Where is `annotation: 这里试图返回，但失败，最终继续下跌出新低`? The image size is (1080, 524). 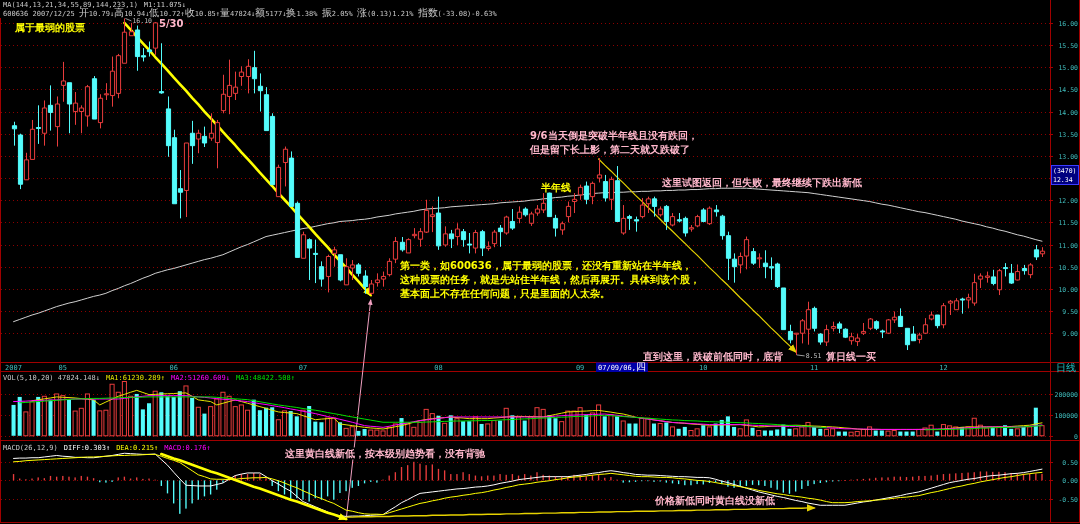
annotation: 这里试图返回，但失败，最终继续下跌出新低 is located at coordinates (761, 182).